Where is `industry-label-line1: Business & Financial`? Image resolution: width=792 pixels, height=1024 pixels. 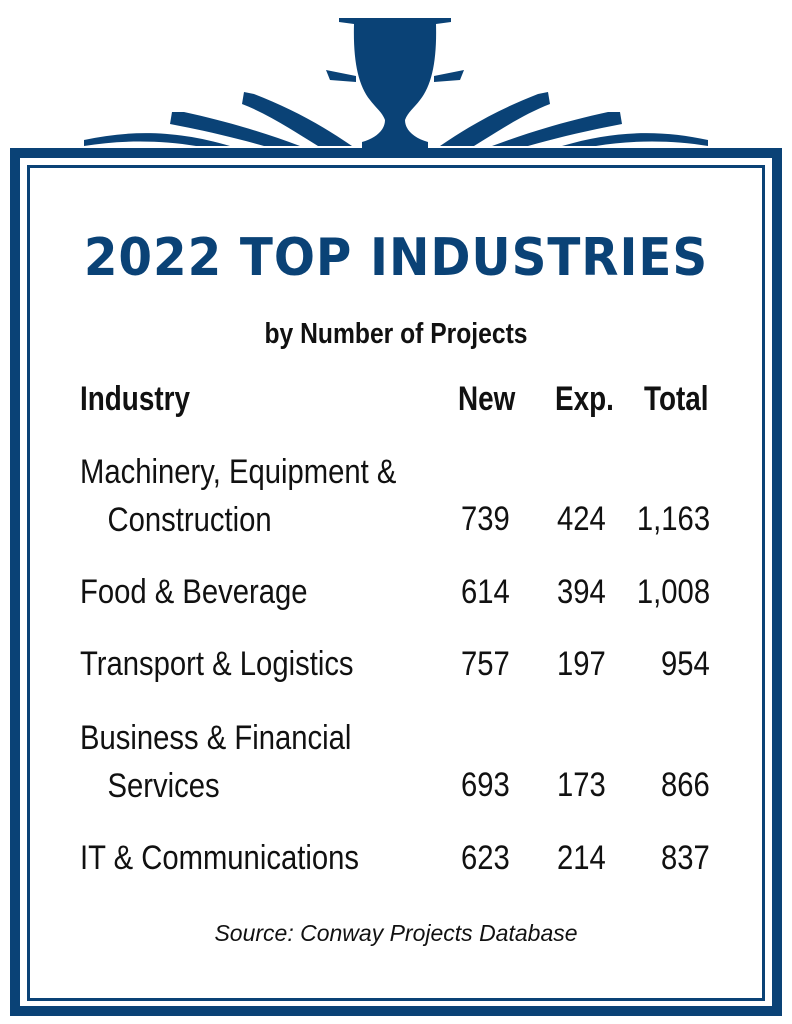 industry-label-line1: Business & Financial is located at coordinates (216, 738).